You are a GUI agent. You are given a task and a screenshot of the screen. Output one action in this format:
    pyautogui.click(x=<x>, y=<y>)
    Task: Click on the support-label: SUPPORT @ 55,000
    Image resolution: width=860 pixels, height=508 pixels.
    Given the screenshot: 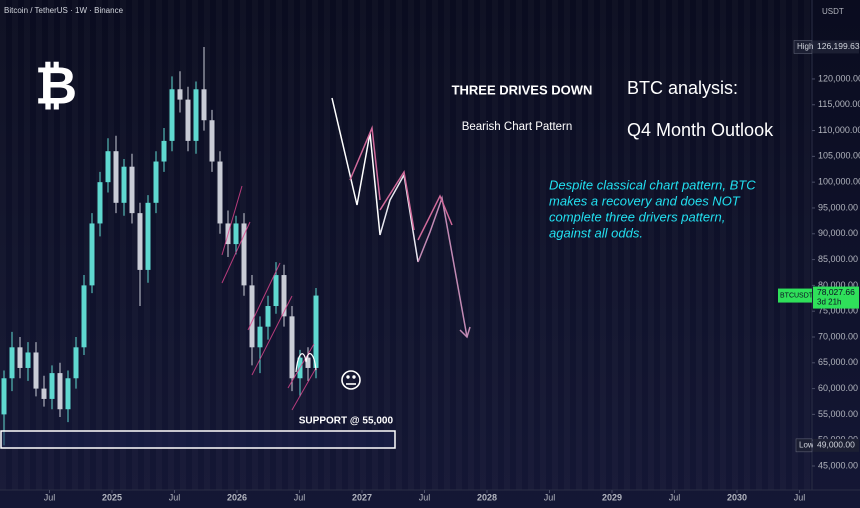 What is the action you would take?
    pyautogui.click(x=346, y=421)
    